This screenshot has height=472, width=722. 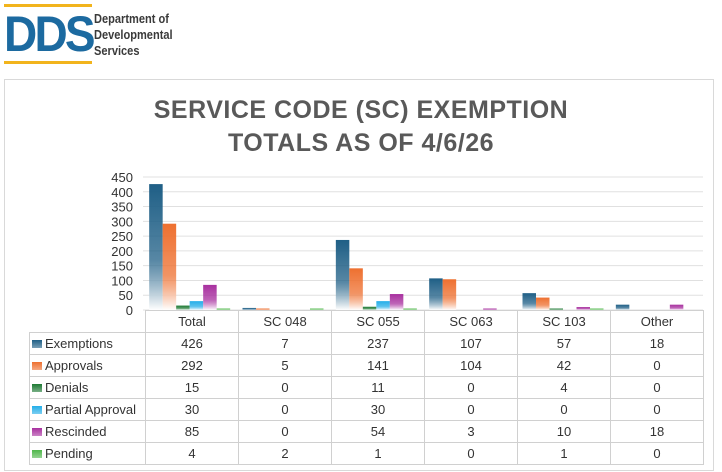 I want to click on table-row: Partial Approval 30 0 30 0 0 0, so click(x=366, y=409).